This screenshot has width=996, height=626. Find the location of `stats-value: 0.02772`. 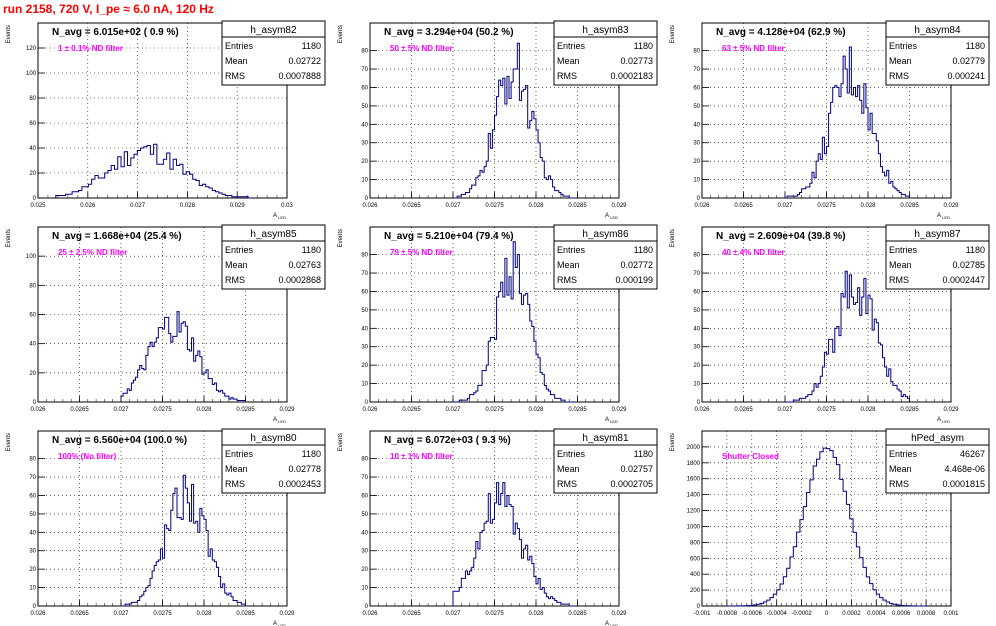

stats-value: 0.02772 is located at coordinates (636, 265).